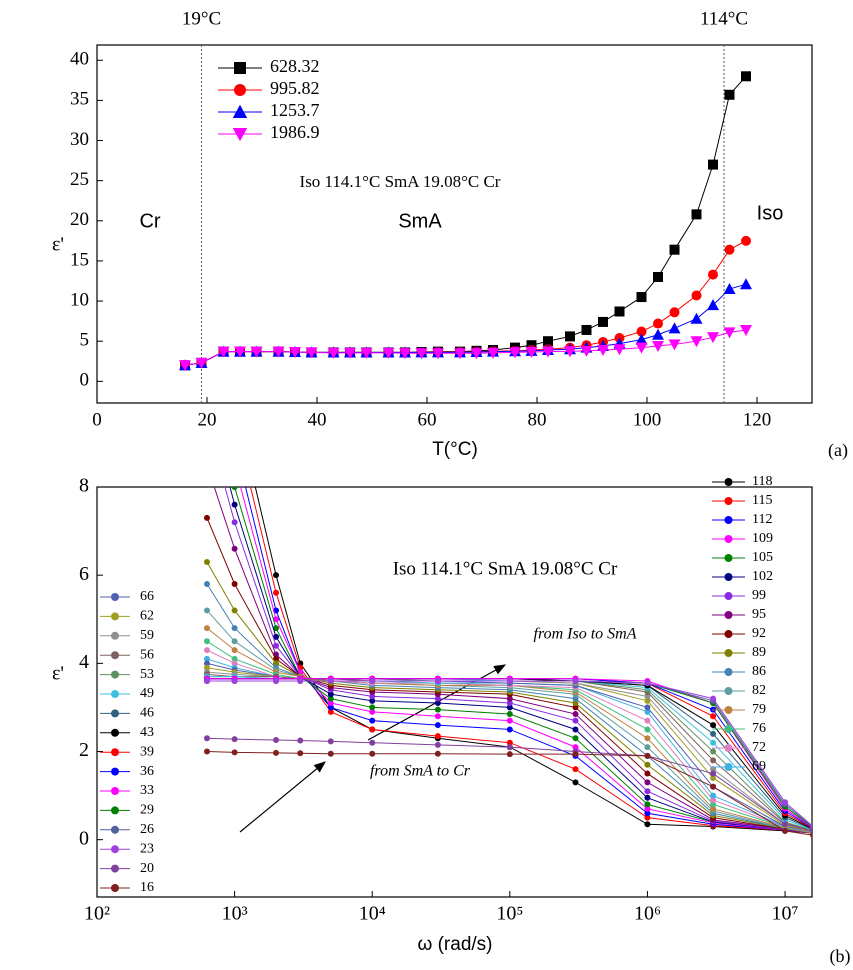  What do you see at coordinates (147, 790) in the screenshot?
I see `legend-label: 33` at bounding box center [147, 790].